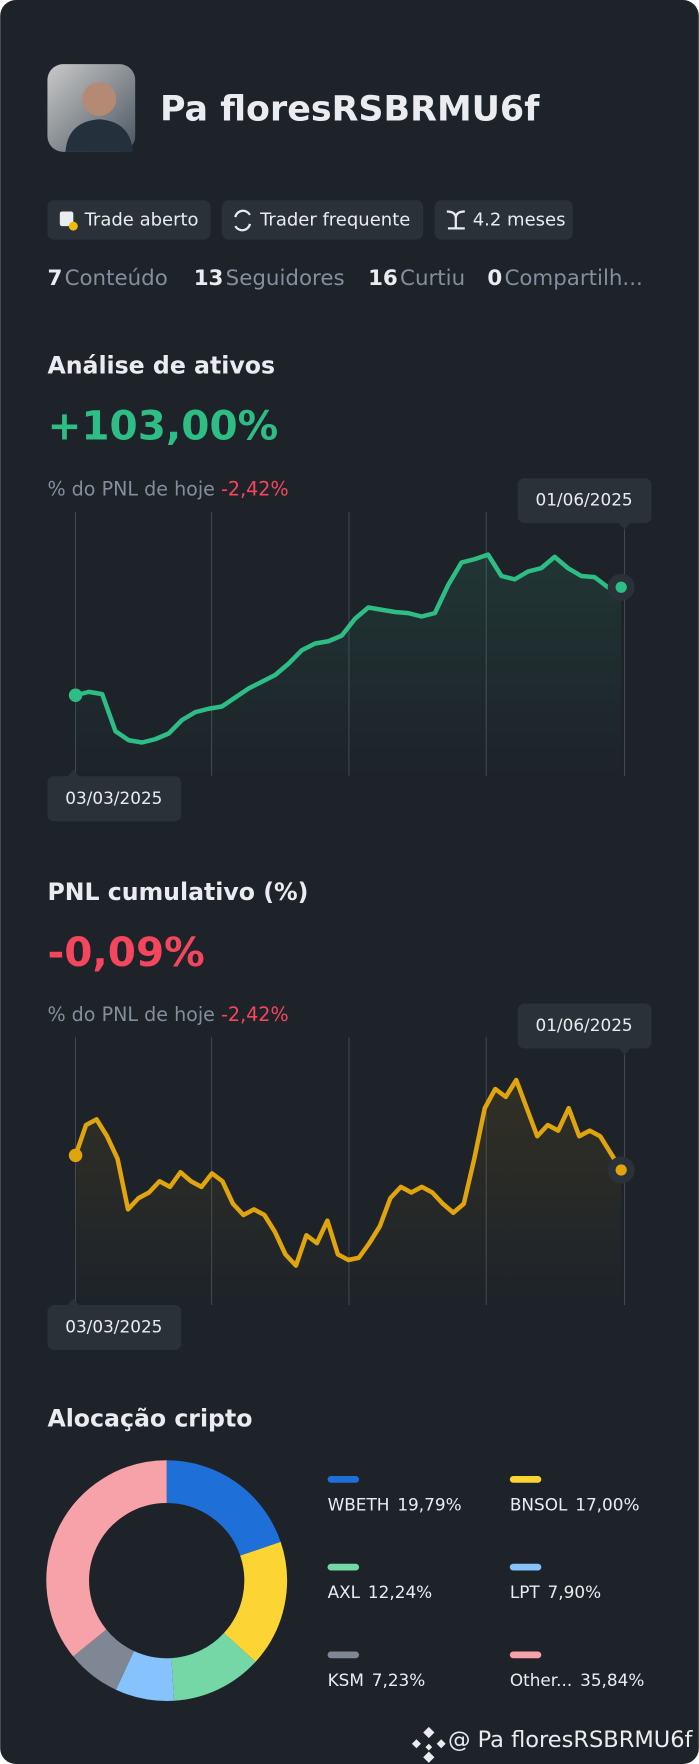 The width and height of the screenshot is (699, 1764). I want to click on legend-item: KSM 7,23%, so click(377, 1680).